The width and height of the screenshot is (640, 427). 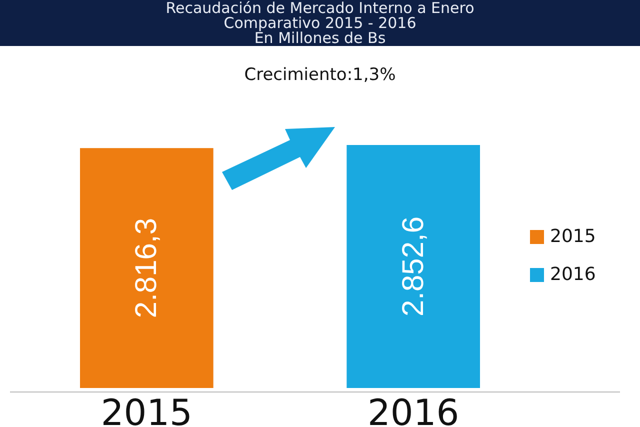 I want to click on chart-title: Recaudación de Mercado Interno a Enero Comparativo 2015 - 2016 En Millones de Bs, so click(x=320, y=23).